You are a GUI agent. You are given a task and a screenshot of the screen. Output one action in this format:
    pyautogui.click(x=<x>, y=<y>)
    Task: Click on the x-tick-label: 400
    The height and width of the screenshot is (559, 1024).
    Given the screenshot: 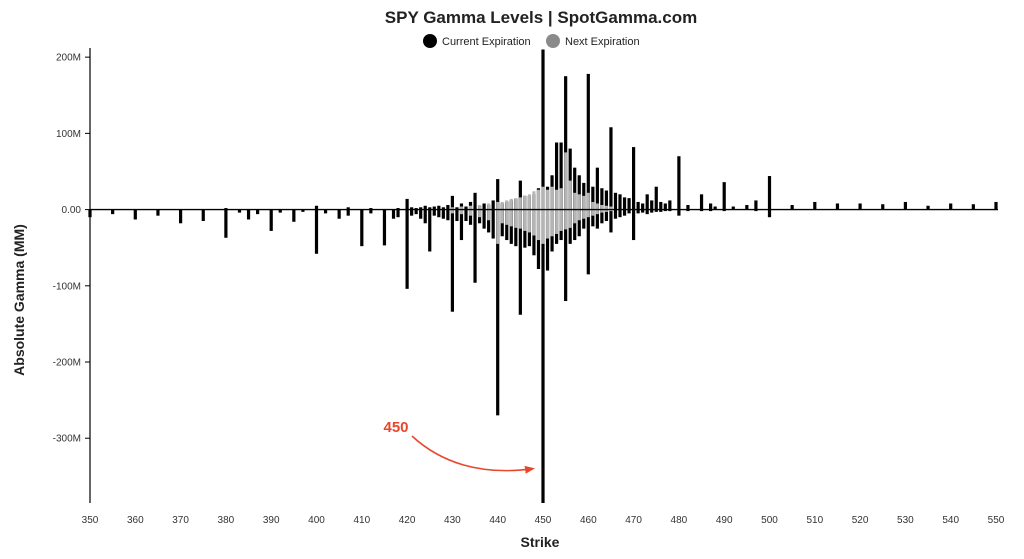 What is the action you would take?
    pyautogui.click(x=316, y=520)
    